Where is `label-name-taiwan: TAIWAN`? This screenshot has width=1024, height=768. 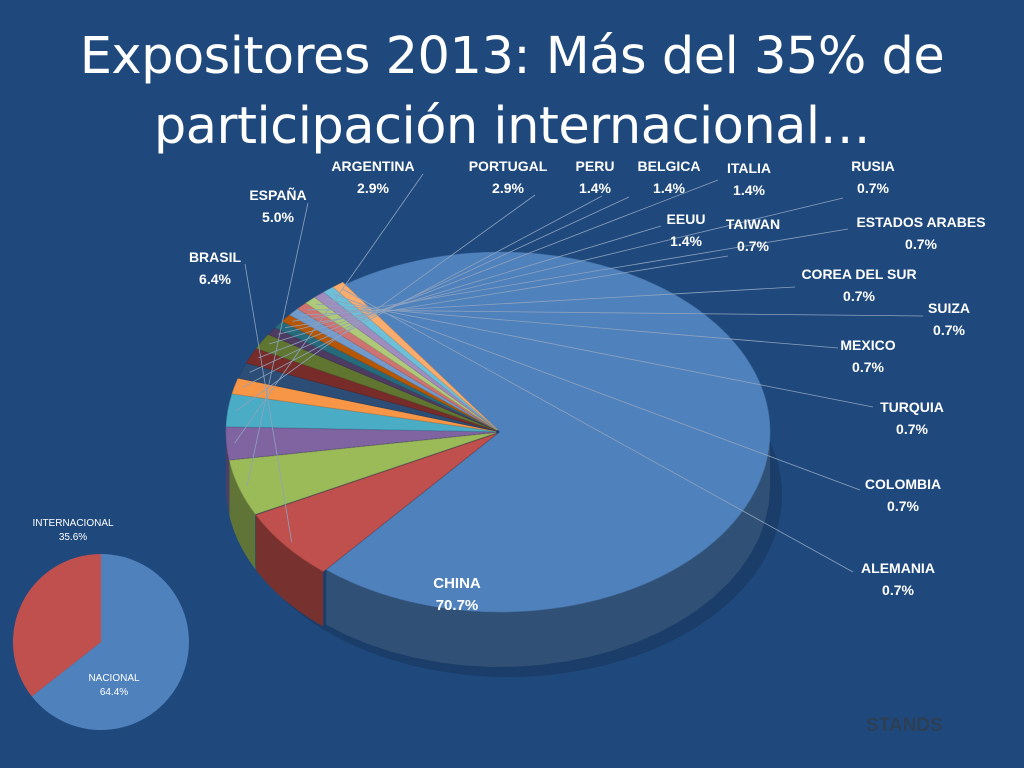
label-name-taiwan: TAIWAN is located at coordinates (753, 224).